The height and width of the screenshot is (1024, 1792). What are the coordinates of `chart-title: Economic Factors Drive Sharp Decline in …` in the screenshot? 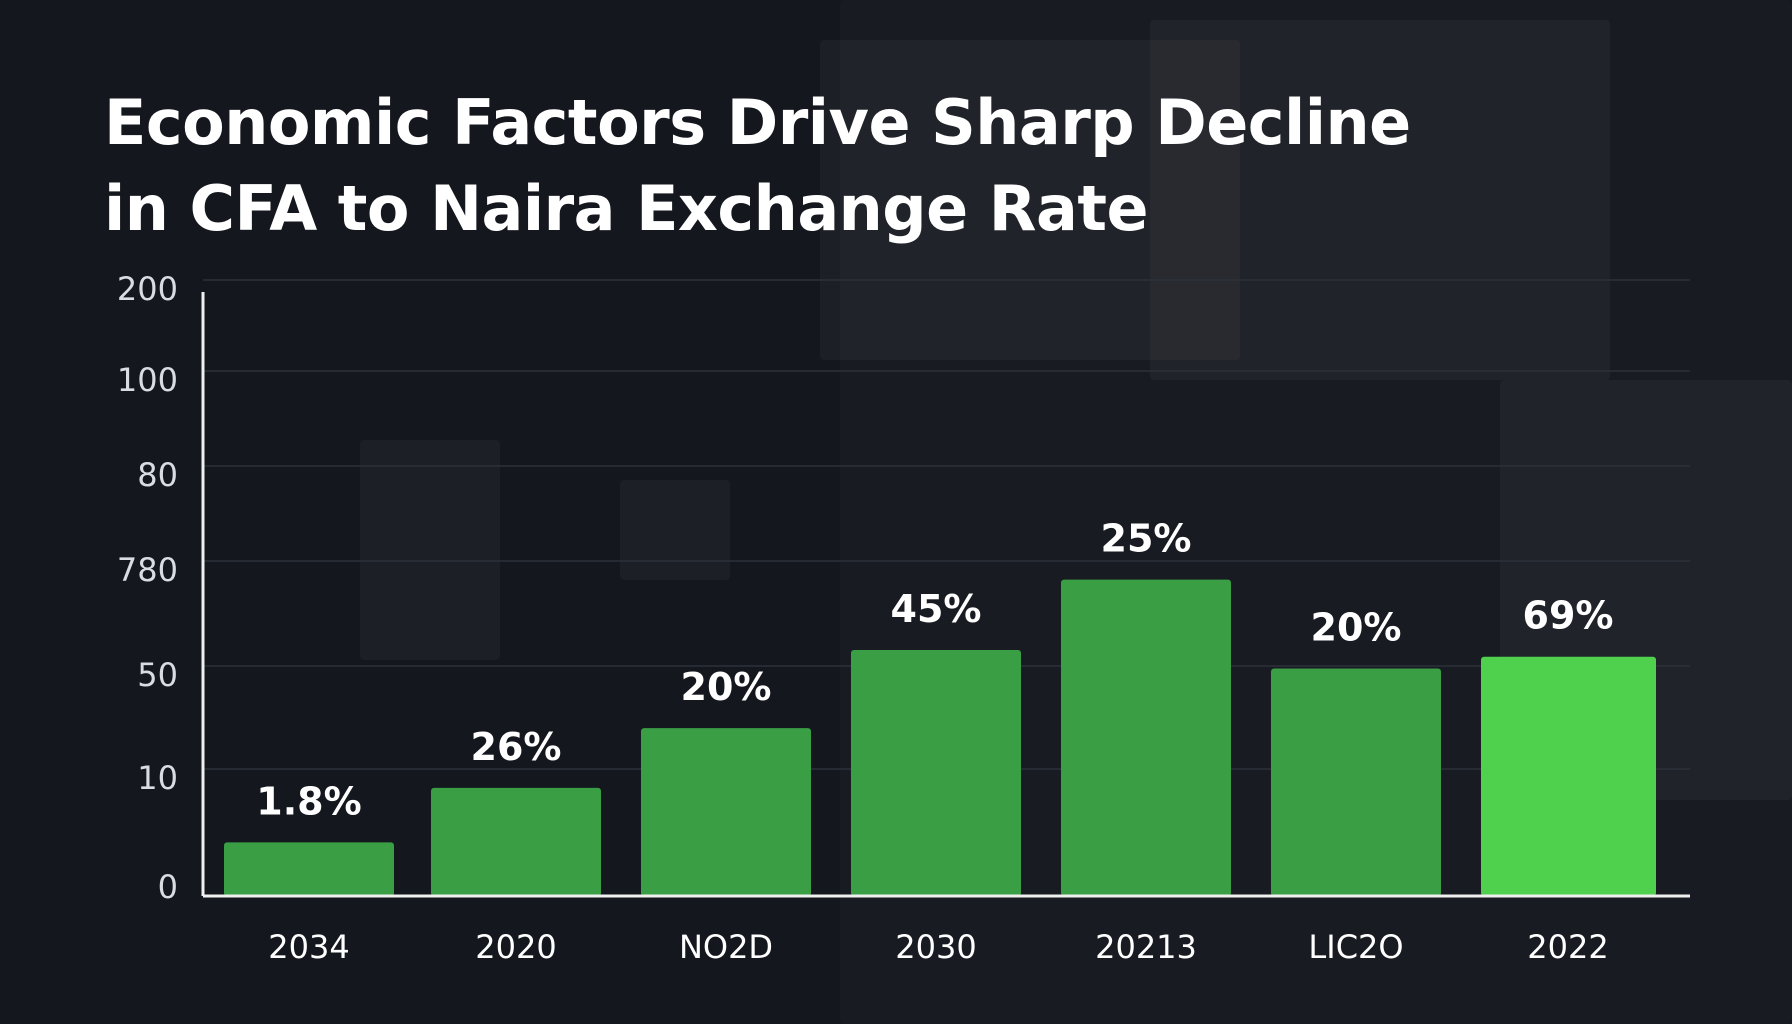 It's located at (757, 166).